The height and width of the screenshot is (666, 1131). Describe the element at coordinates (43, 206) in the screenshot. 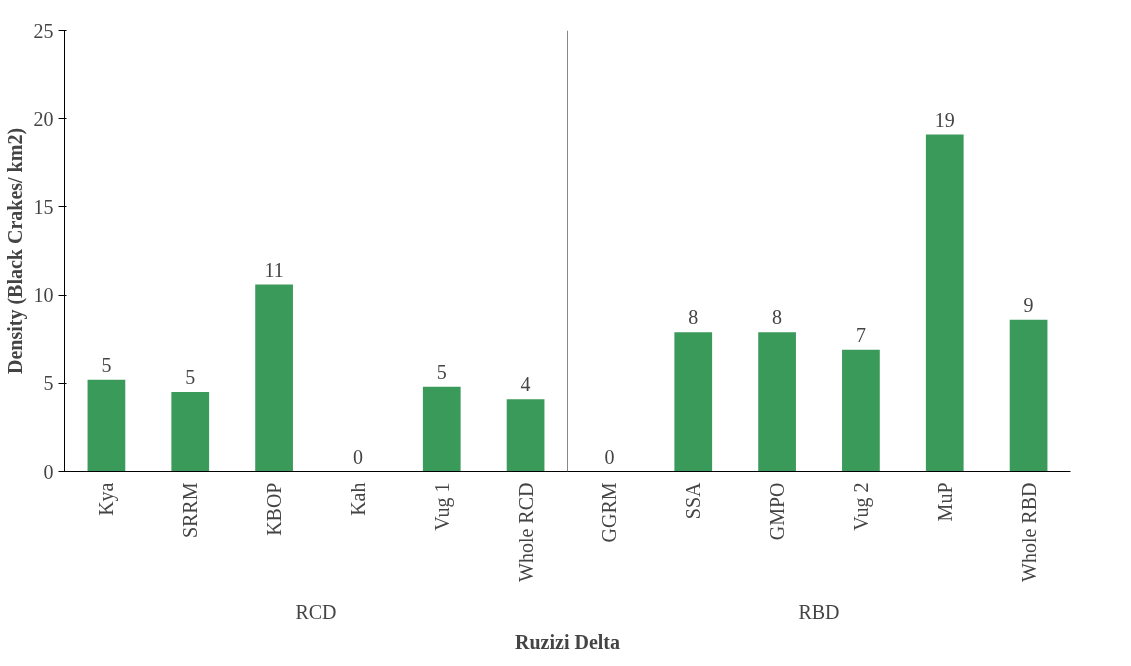

I see `y-tick-label: 15` at that location.